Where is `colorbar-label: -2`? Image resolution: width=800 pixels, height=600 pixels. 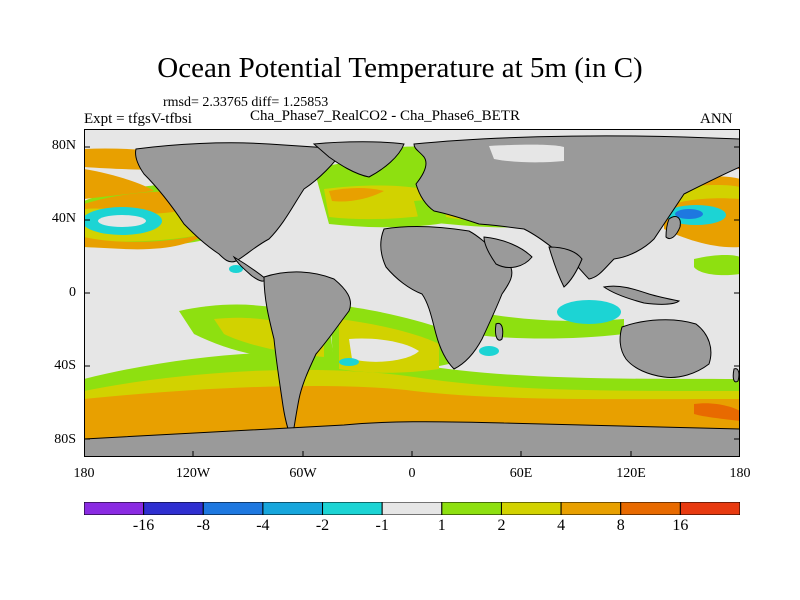
colorbar-label: -2 is located at coordinates (322, 525).